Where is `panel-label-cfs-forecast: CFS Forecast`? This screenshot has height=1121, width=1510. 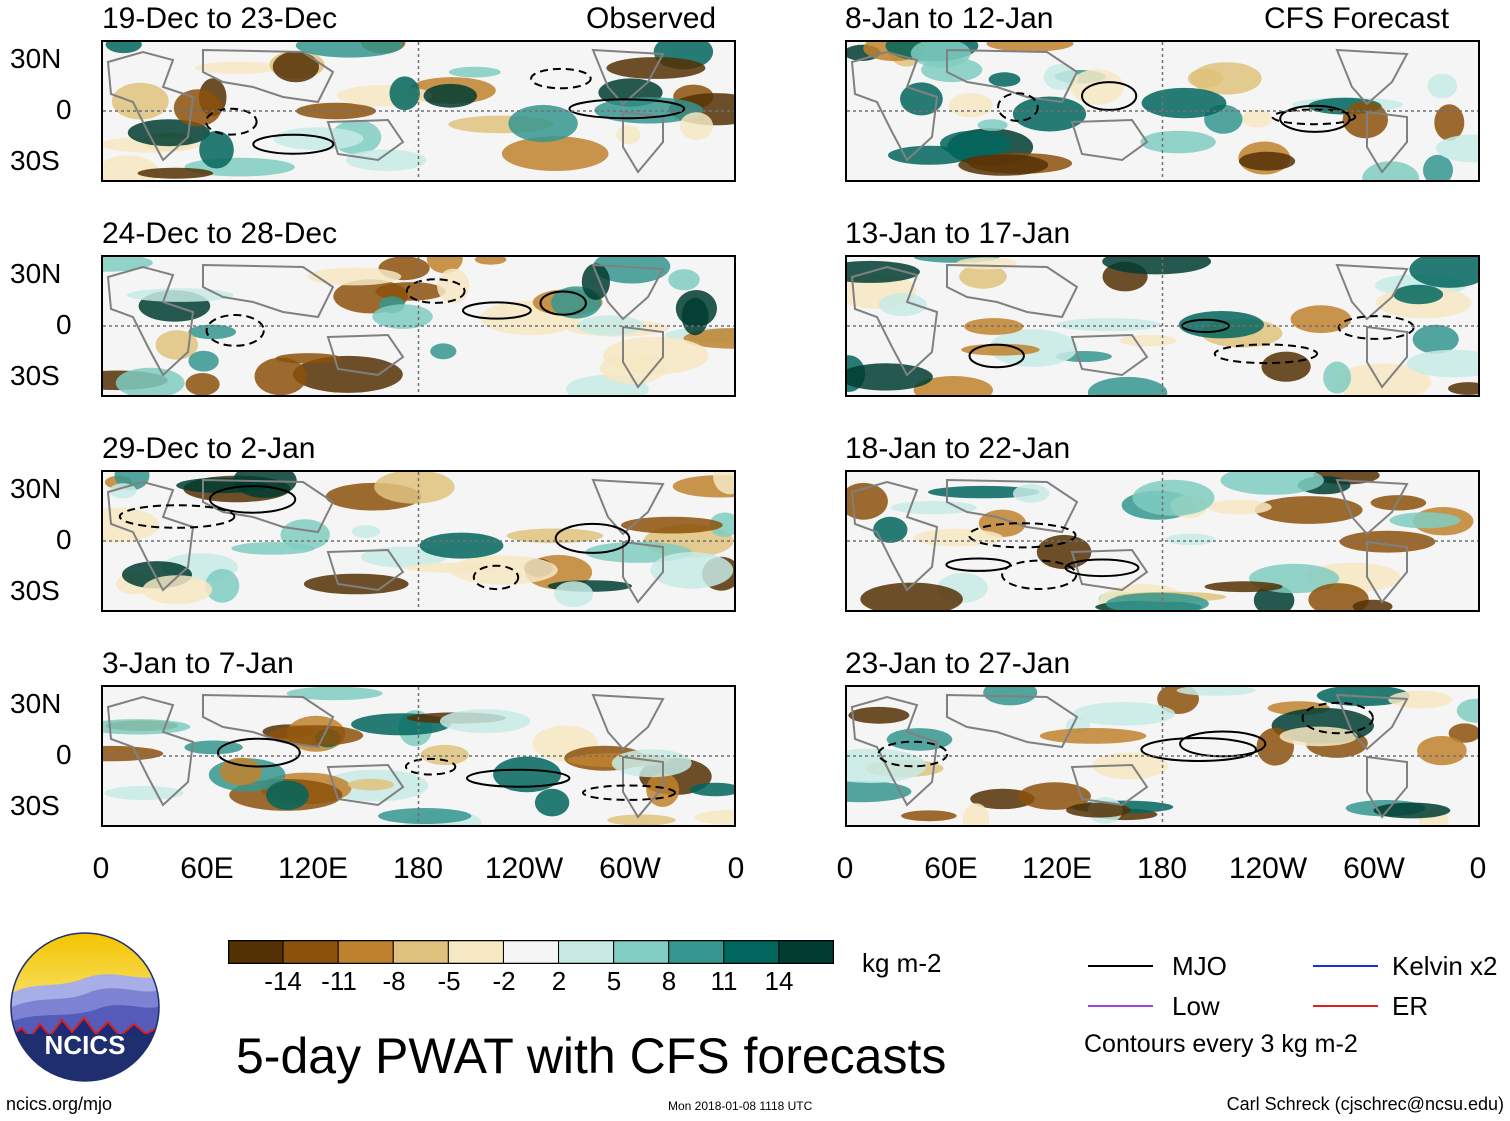
panel-label-cfs-forecast: CFS Forecast is located at coordinates (1357, 18).